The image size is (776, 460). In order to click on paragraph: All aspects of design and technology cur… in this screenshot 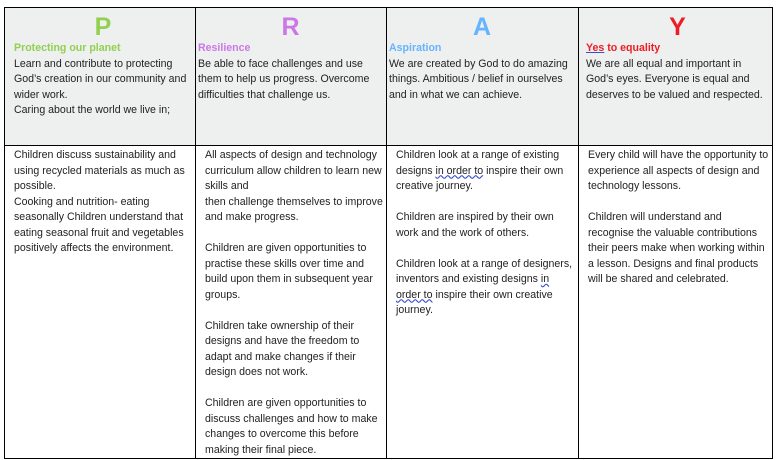, I will do `click(293, 170)`.